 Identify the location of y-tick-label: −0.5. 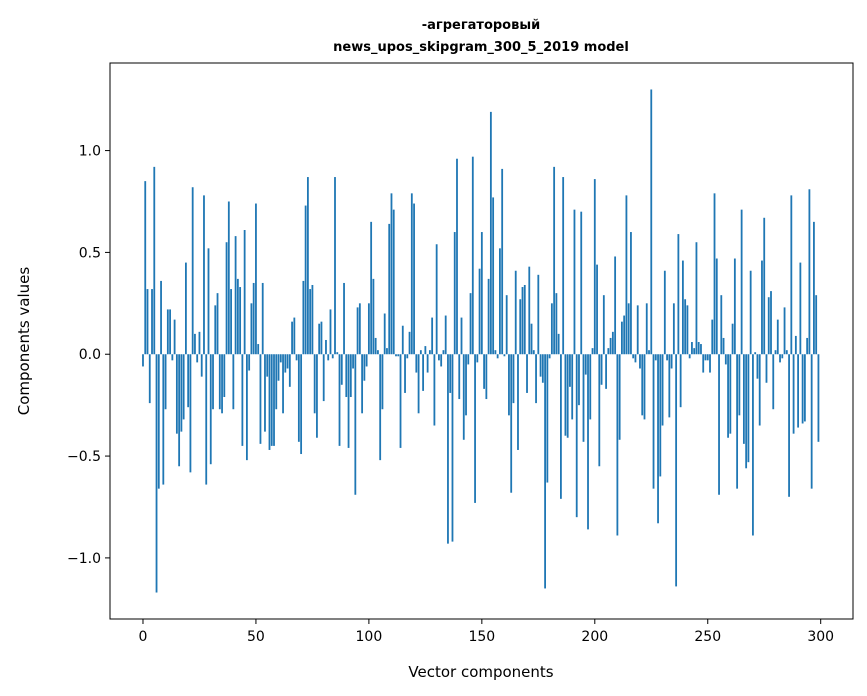
(84, 457).